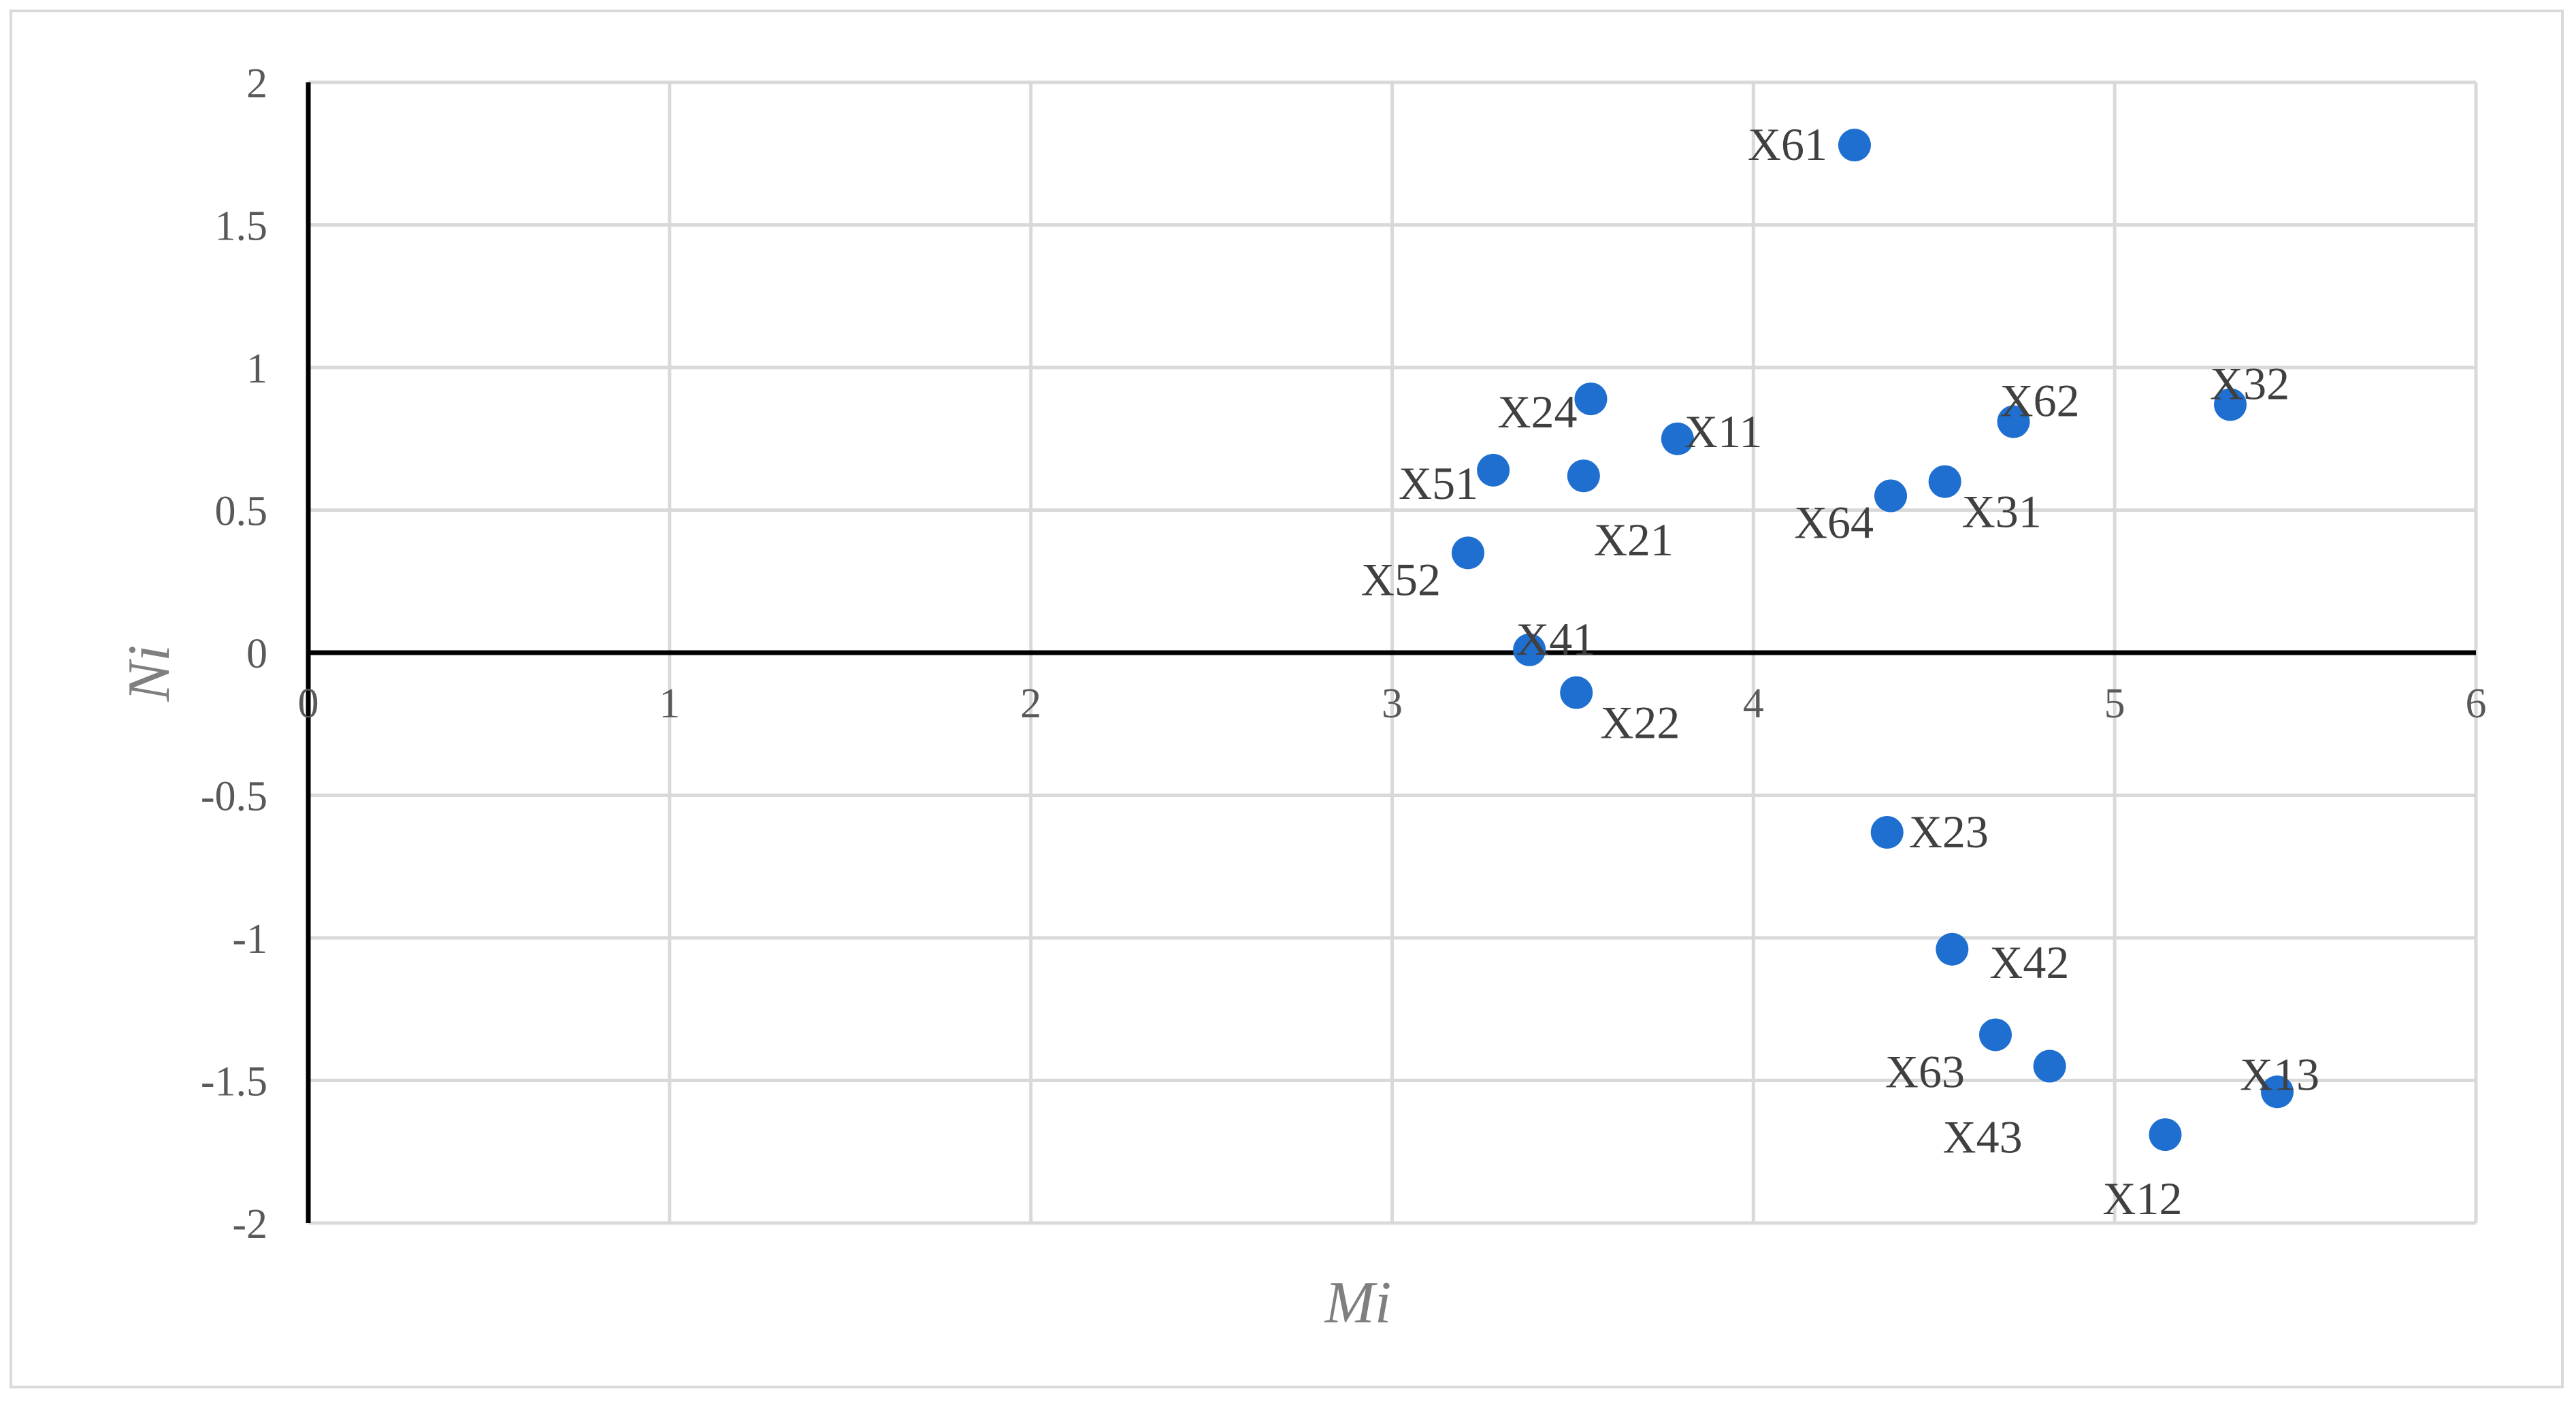  What do you see at coordinates (2040, 401) in the screenshot?
I see `point-label: X62` at bounding box center [2040, 401].